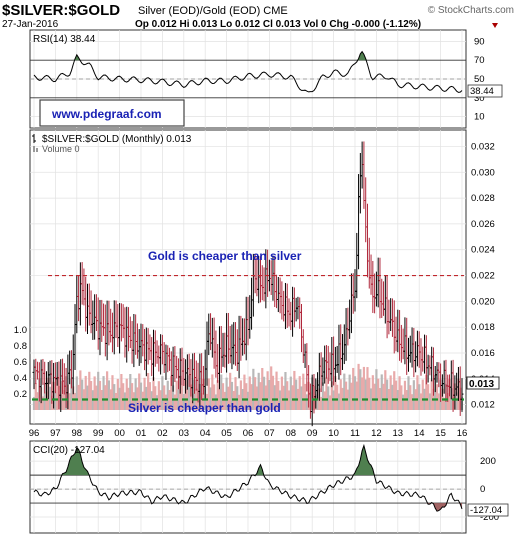 The width and height of the screenshot is (518, 540). Describe the element at coordinates (479, 60) in the screenshot. I see `rsi-tick-label: 70` at that location.